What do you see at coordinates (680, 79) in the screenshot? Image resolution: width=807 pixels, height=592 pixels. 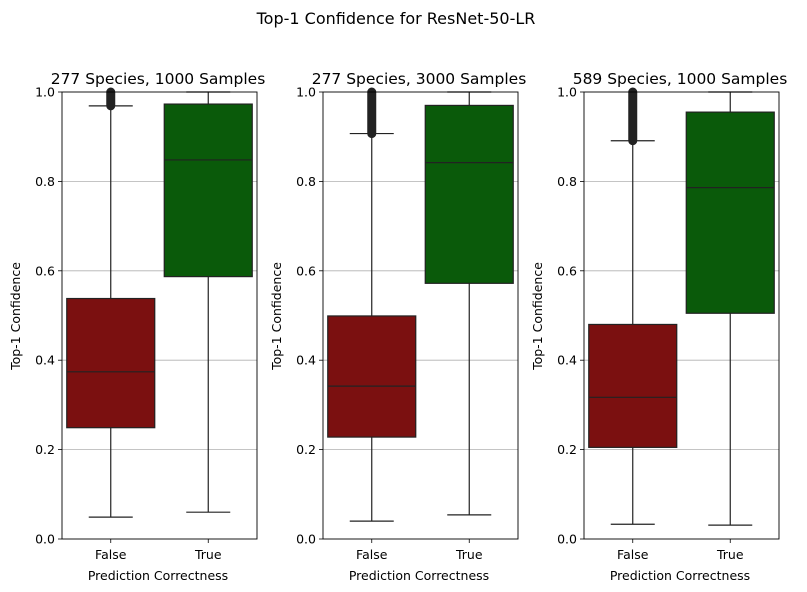 I see `subplot-title: 589 Species, 1000 Samples` at bounding box center [680, 79].